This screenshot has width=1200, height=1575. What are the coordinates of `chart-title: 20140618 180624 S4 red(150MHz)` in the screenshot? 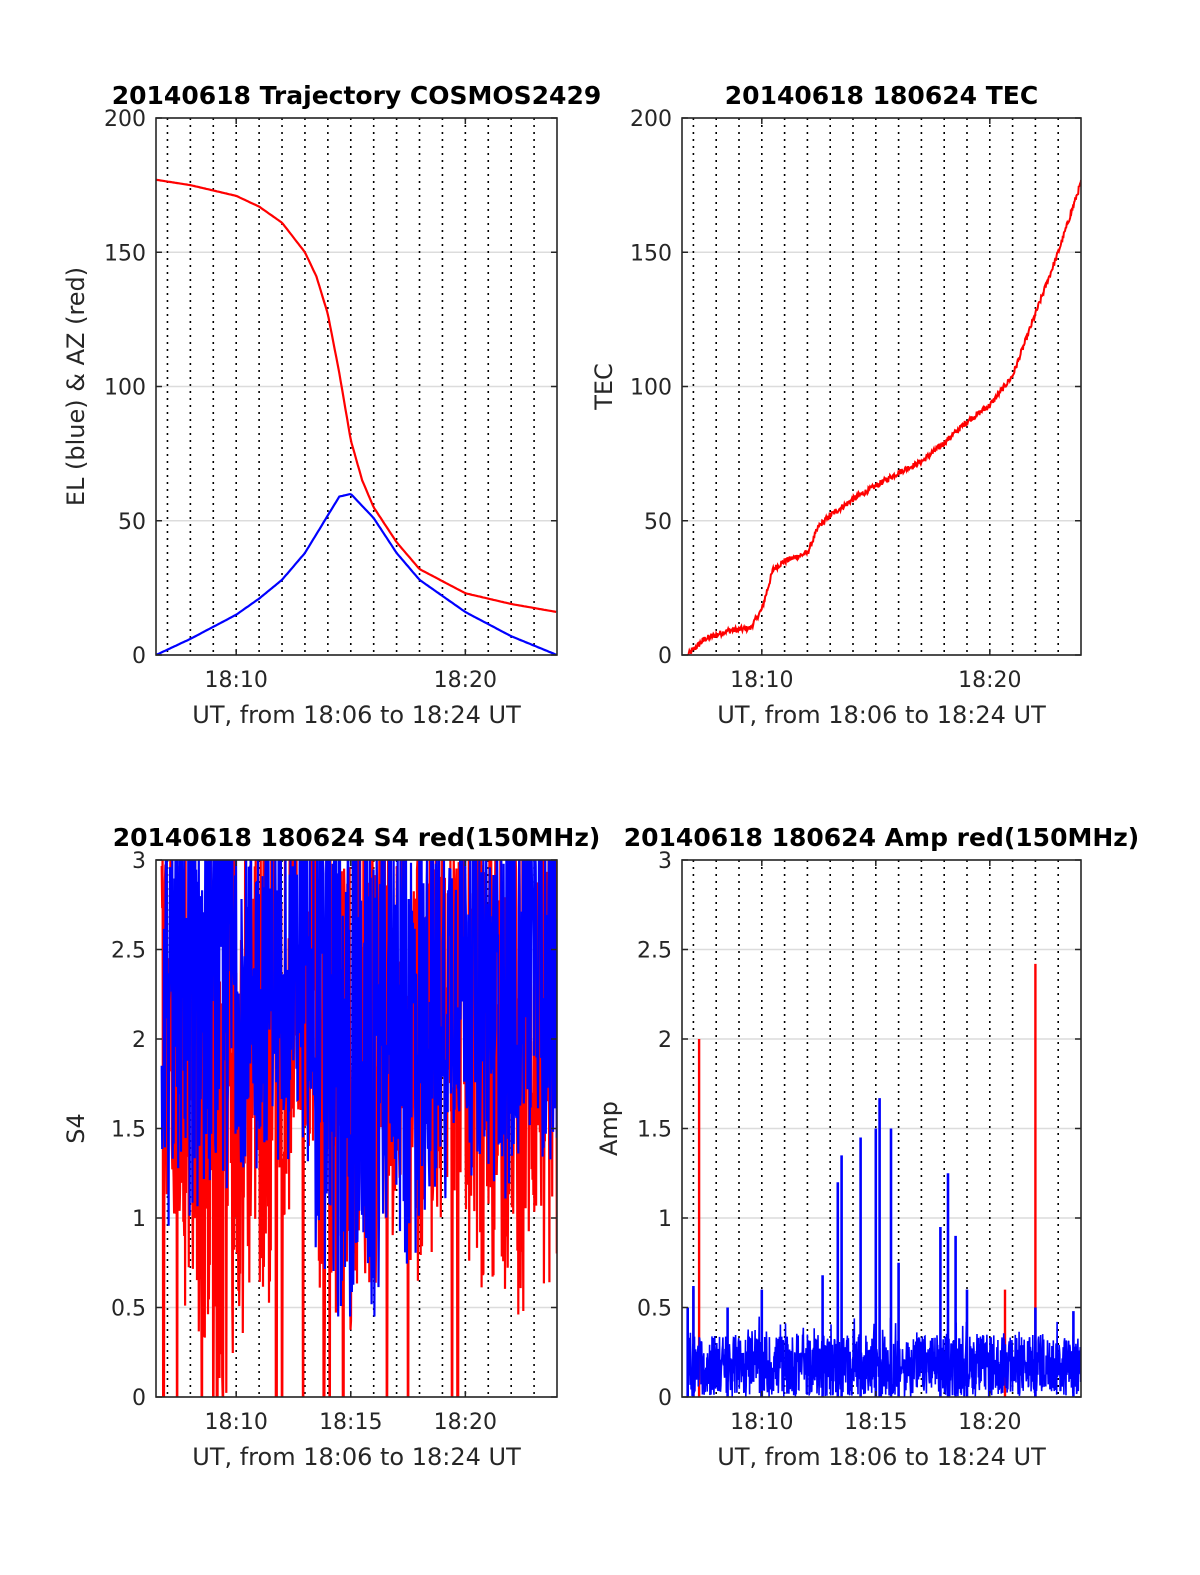 It's located at (357, 837).